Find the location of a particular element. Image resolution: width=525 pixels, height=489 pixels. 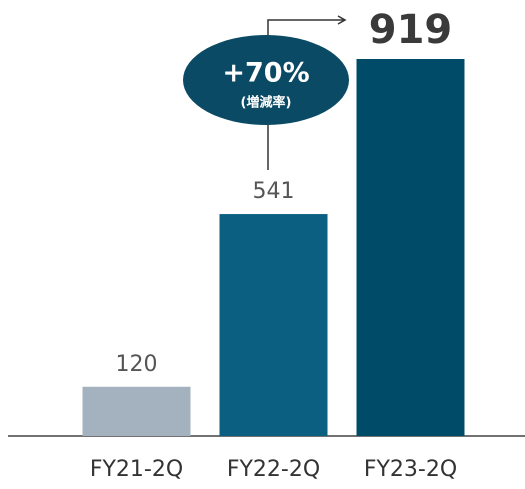

value-label: 120 is located at coordinates (137, 364).